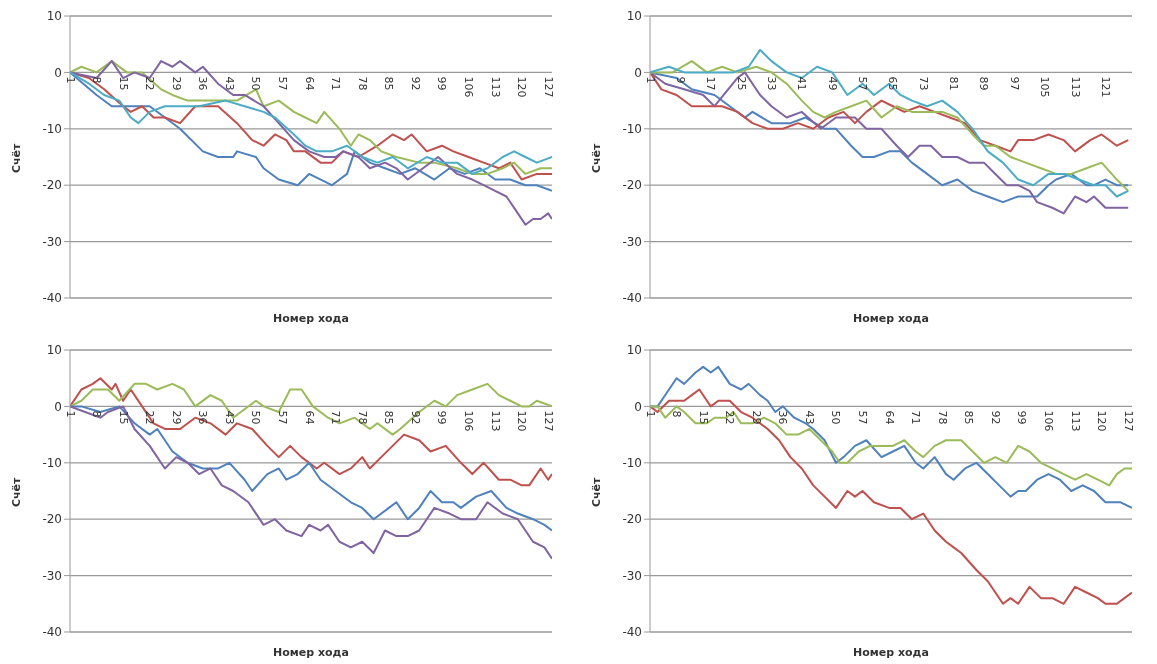  What do you see at coordinates (802, 83) in the screenshot?
I see `x-tick-label: 41` at bounding box center [802, 83].